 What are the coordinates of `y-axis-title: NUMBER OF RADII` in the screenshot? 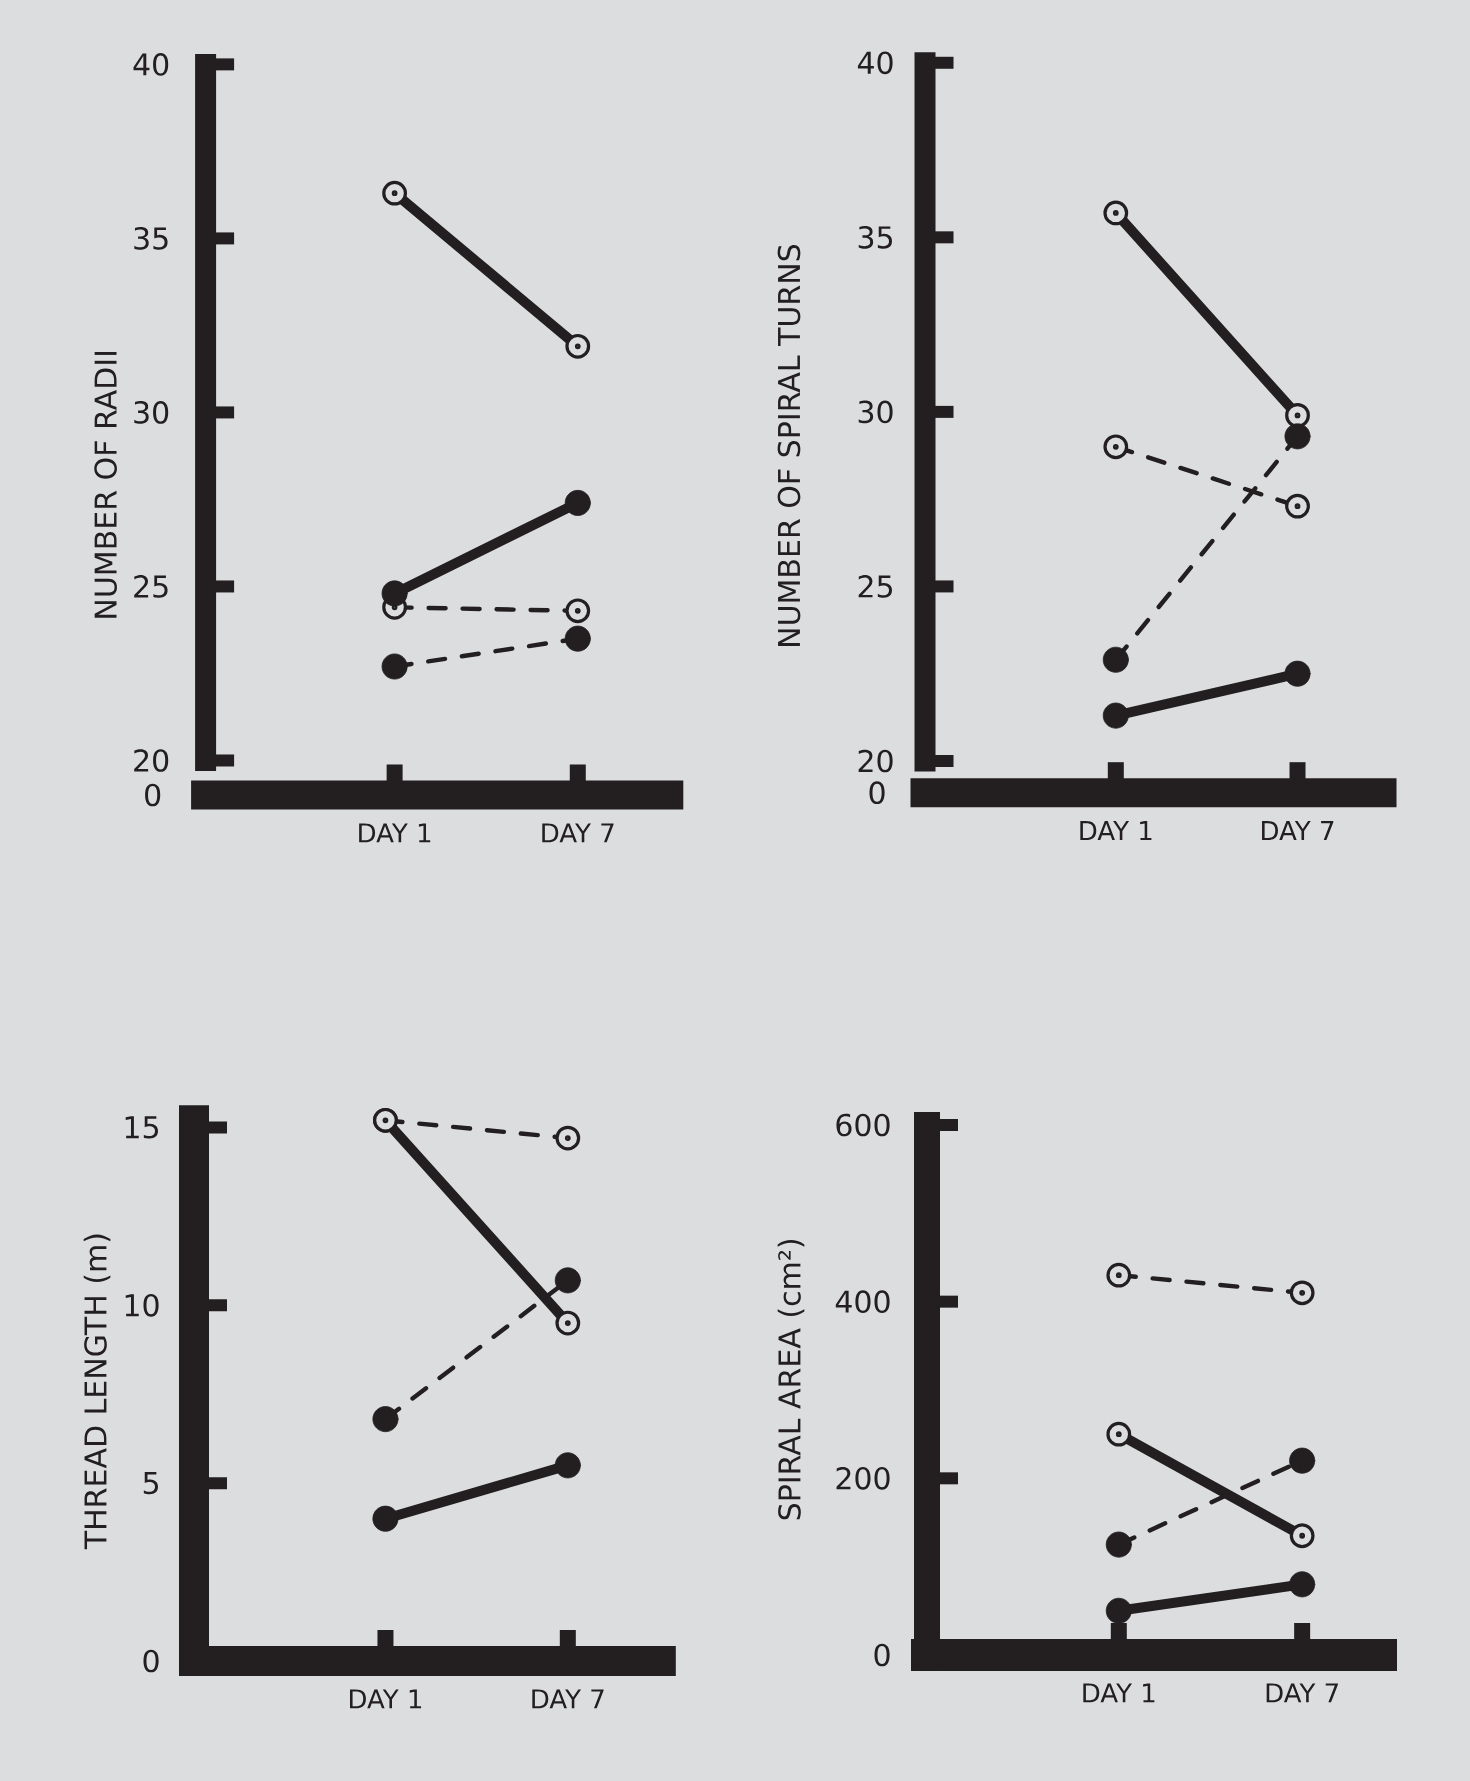 It's located at (105, 484).